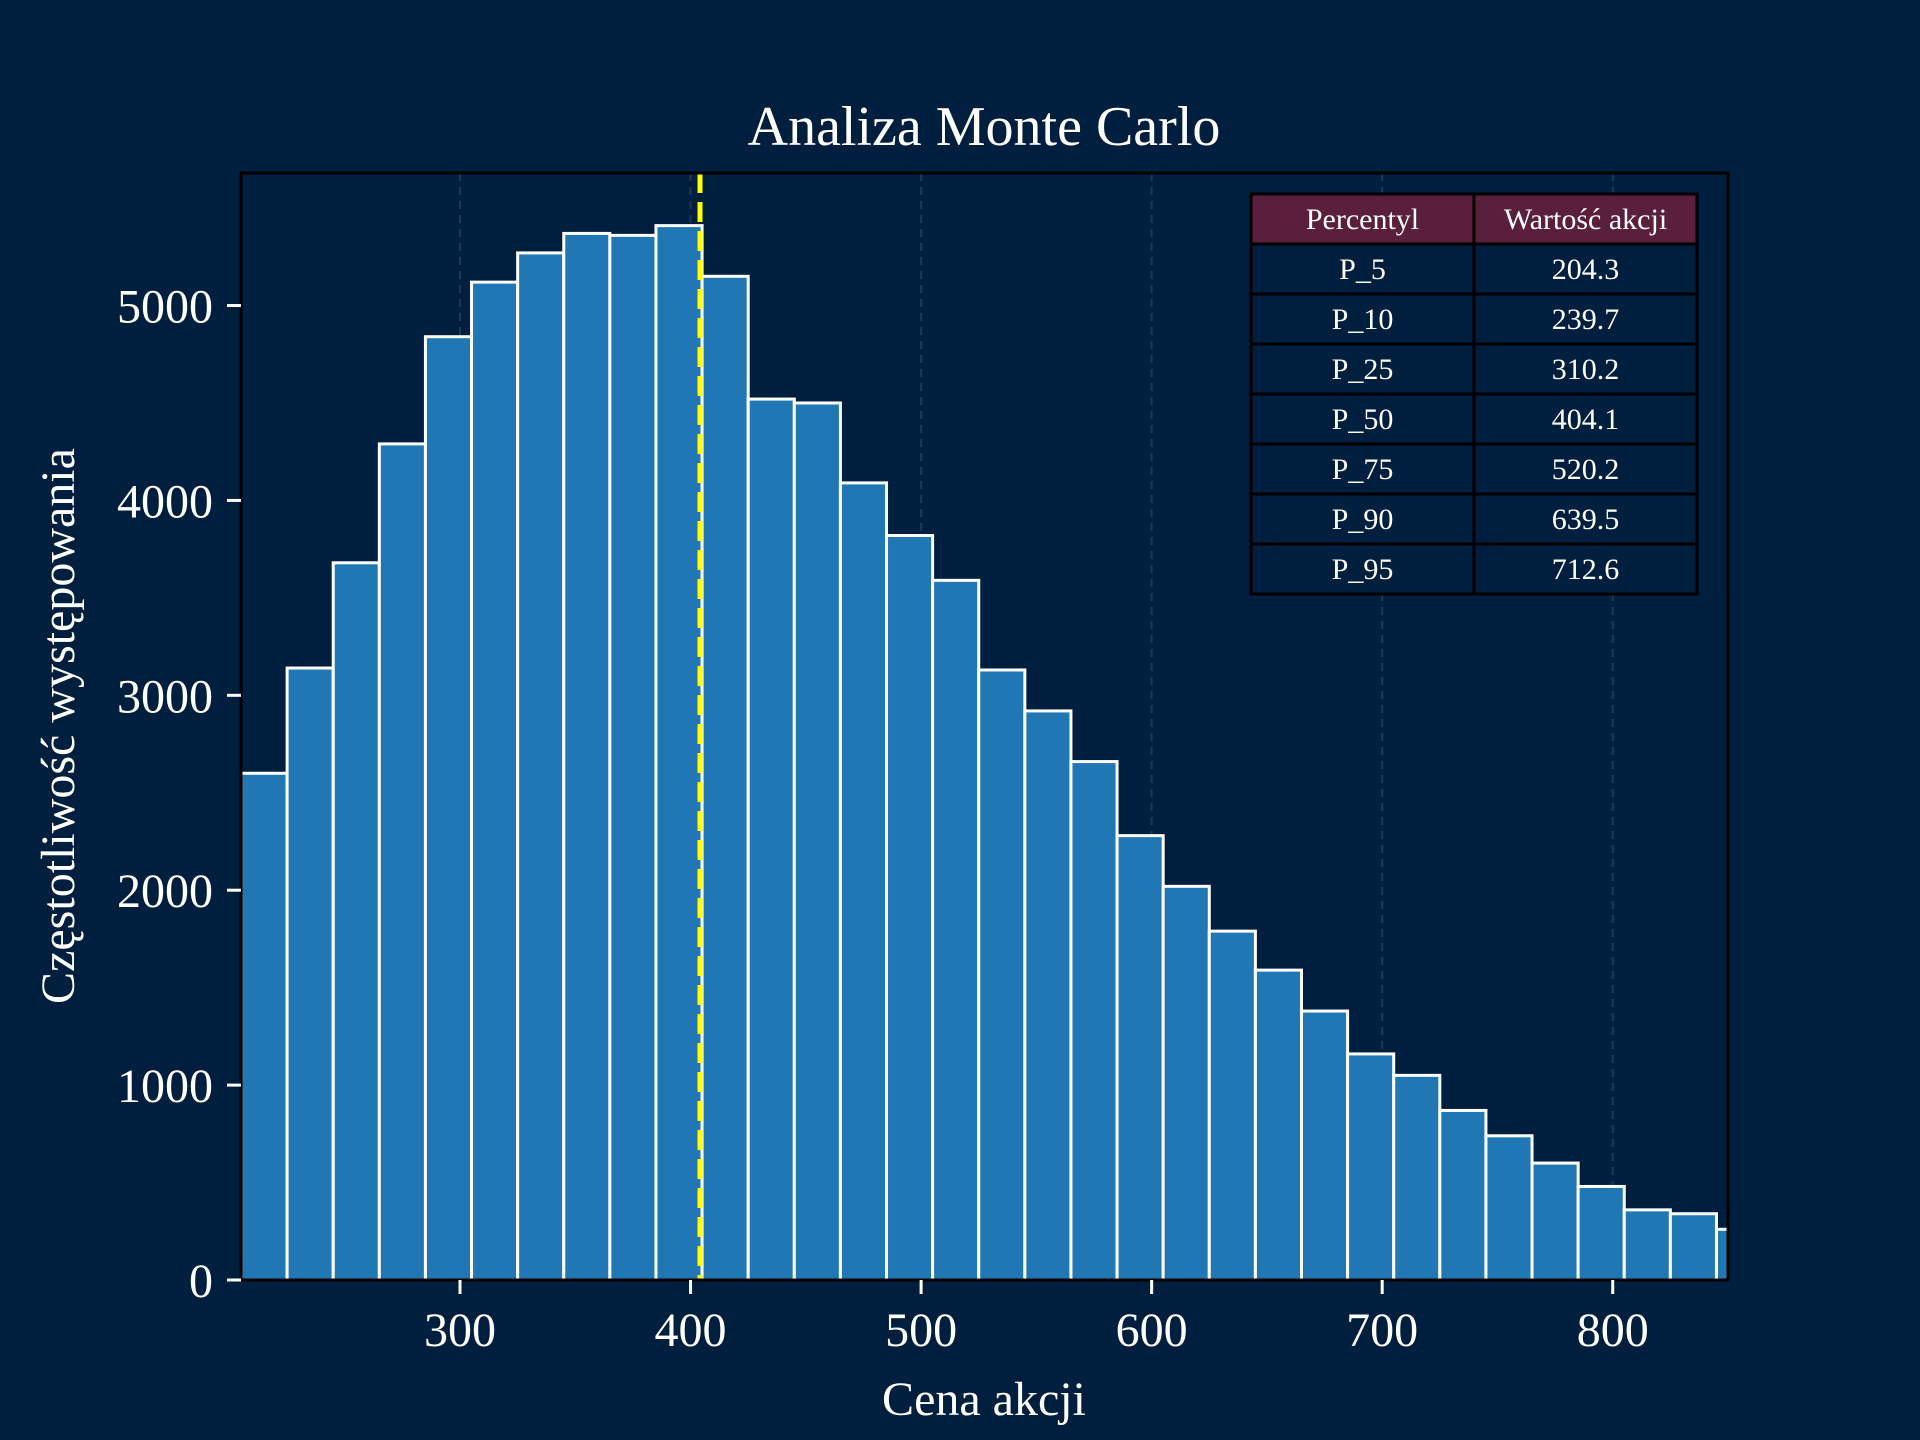  I want to click on percentile-value: 639.5, so click(1586, 519).